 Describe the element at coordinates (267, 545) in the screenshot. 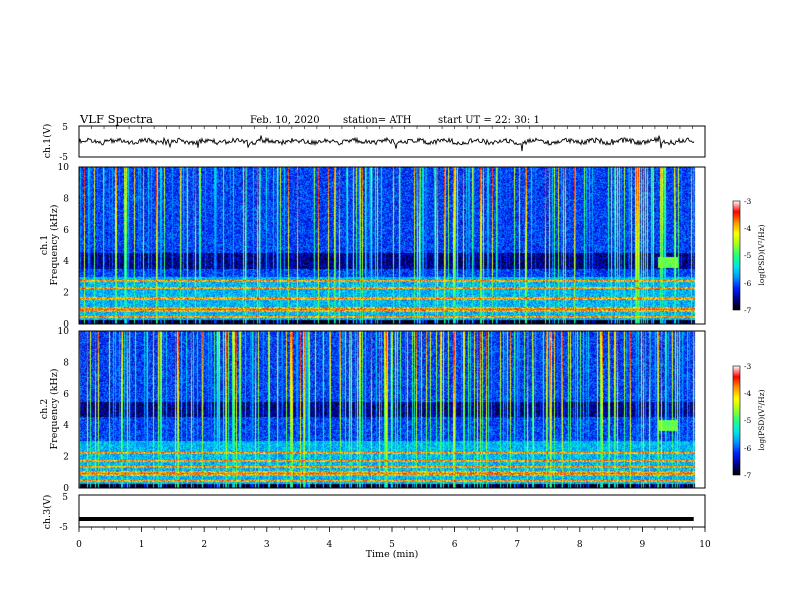

I see `x-tick-label: 3` at that location.